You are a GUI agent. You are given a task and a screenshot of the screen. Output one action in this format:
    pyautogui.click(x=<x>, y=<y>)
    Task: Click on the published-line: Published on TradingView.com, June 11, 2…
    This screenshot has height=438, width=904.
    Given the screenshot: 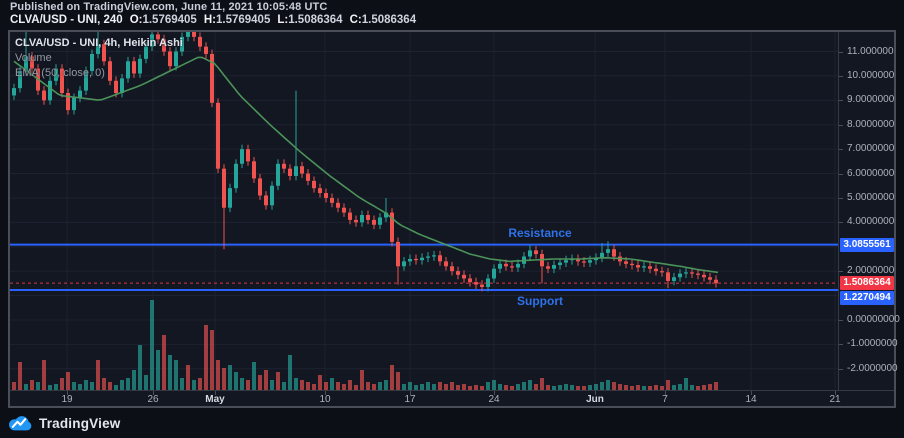 What is the action you would take?
    pyautogui.click(x=169, y=7)
    